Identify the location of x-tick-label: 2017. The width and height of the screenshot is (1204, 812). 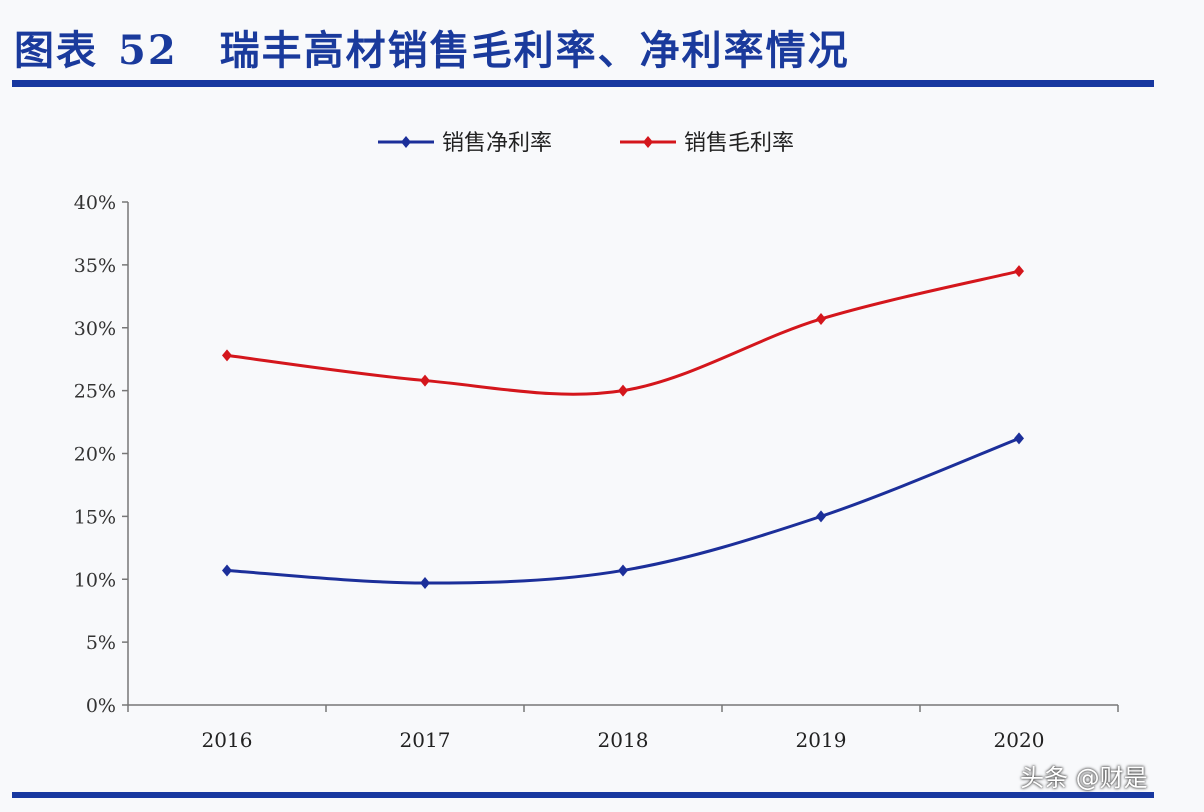
(425, 740).